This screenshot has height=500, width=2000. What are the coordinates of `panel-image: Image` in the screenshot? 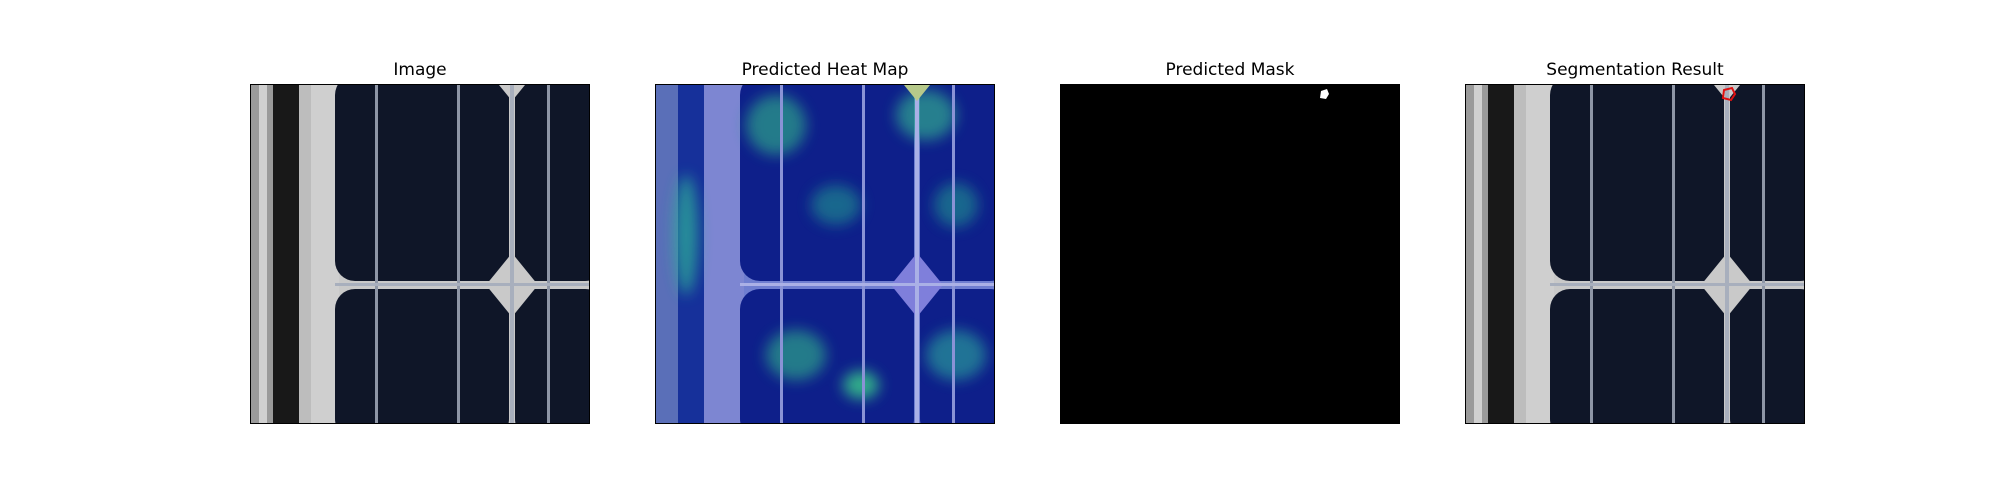 It's located at (420, 242).